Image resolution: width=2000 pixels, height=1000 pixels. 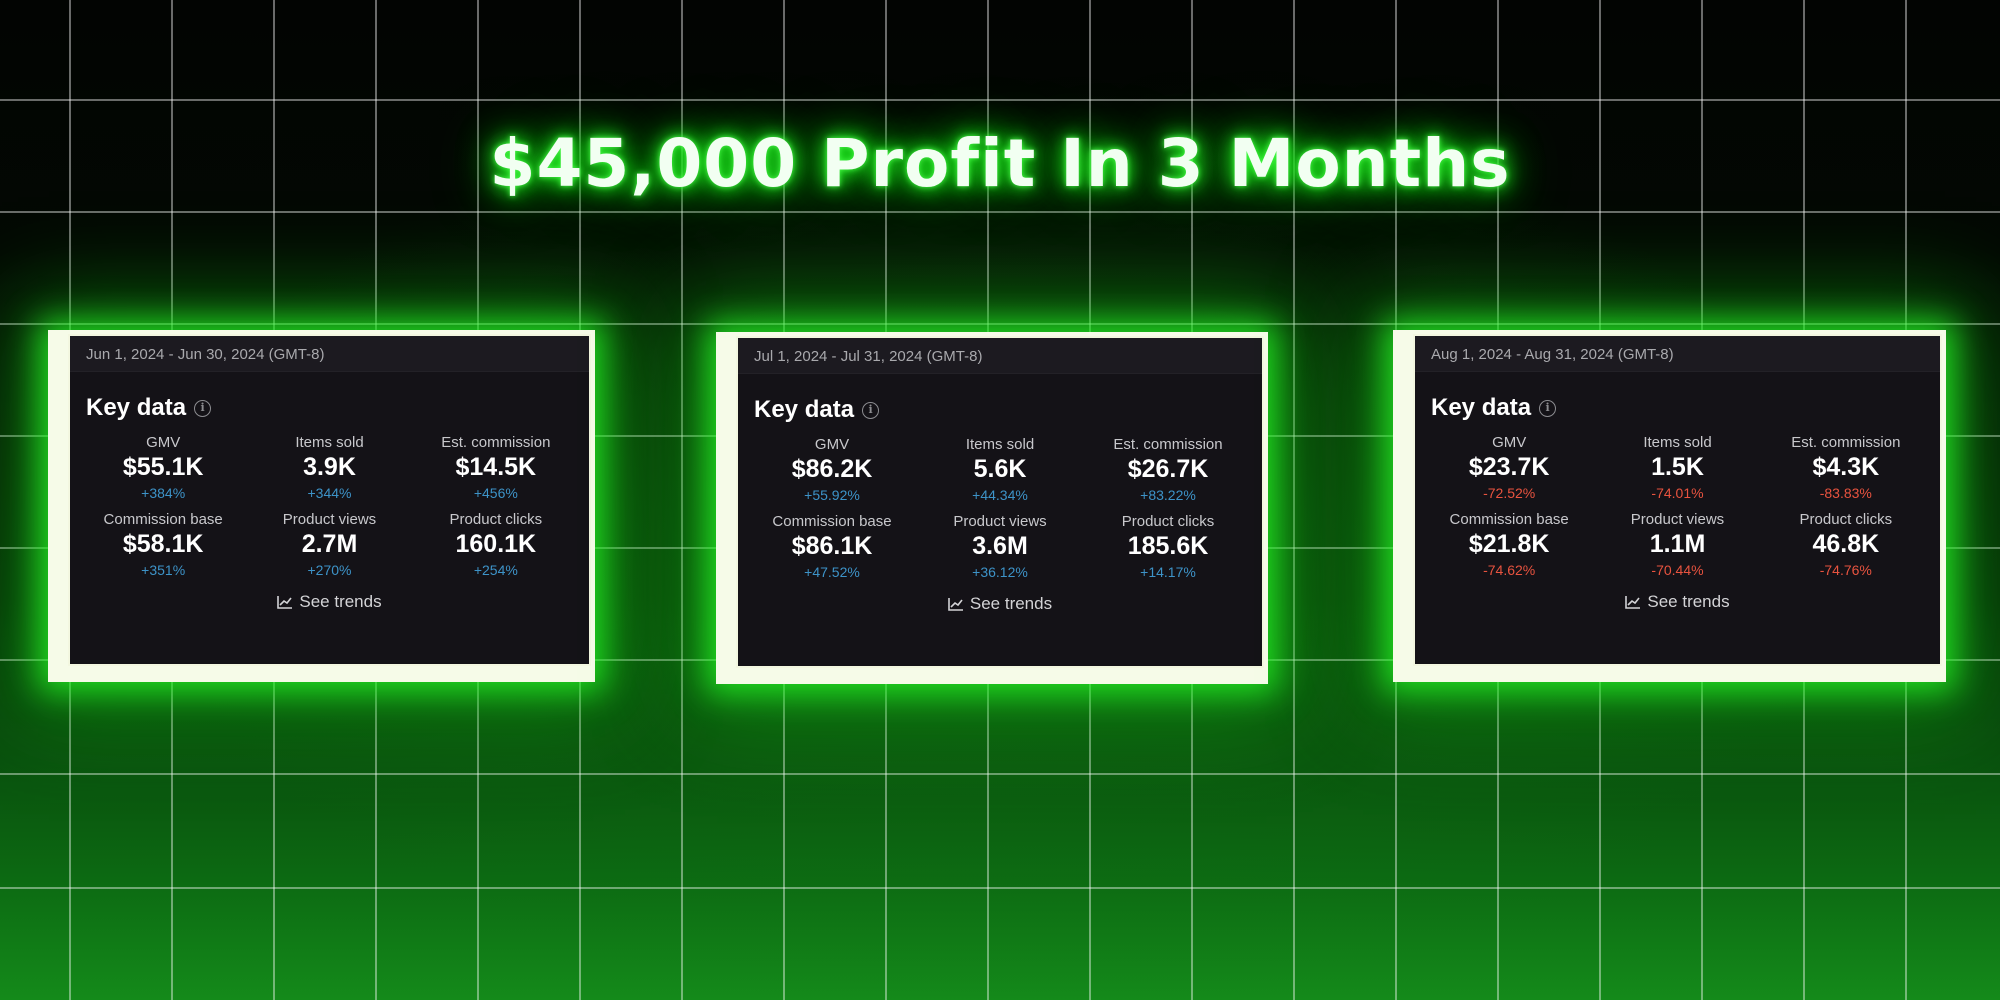 I want to click on metric-change: +14.17%, so click(x=1168, y=572).